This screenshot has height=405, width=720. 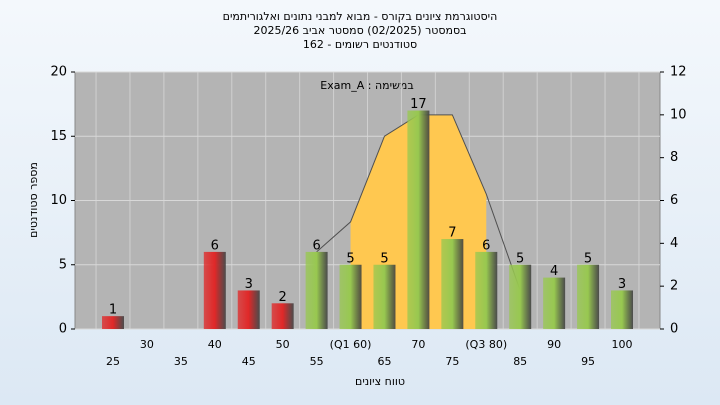 What do you see at coordinates (418, 344) in the screenshot?
I see `x-tick-label: 70` at bounding box center [418, 344].